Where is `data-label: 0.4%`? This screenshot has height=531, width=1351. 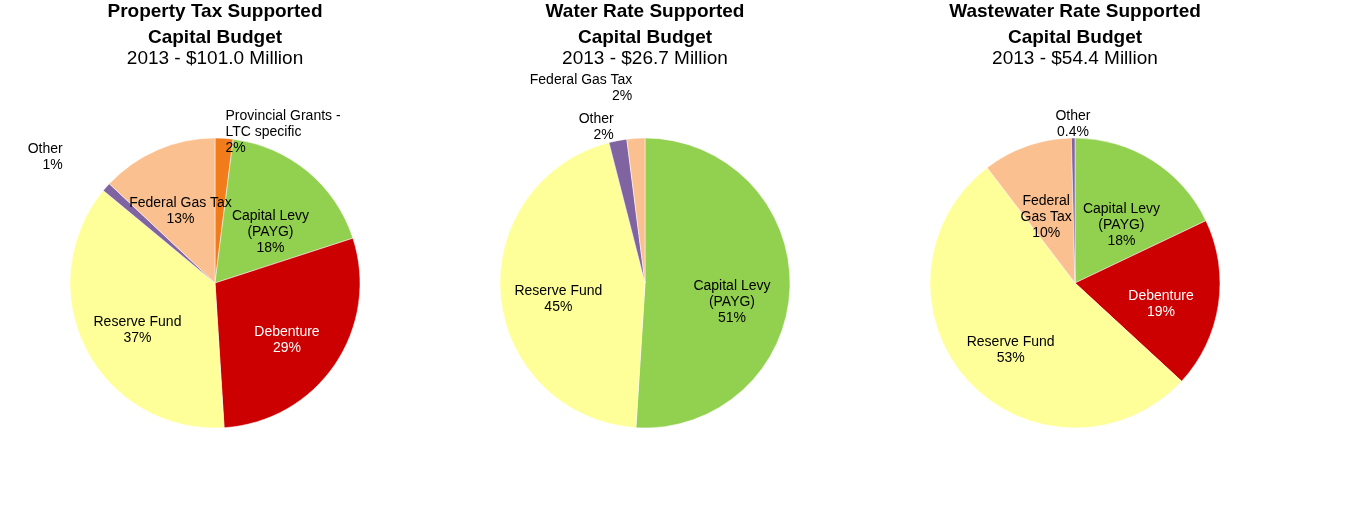 data-label: 0.4% is located at coordinates (1072, 131).